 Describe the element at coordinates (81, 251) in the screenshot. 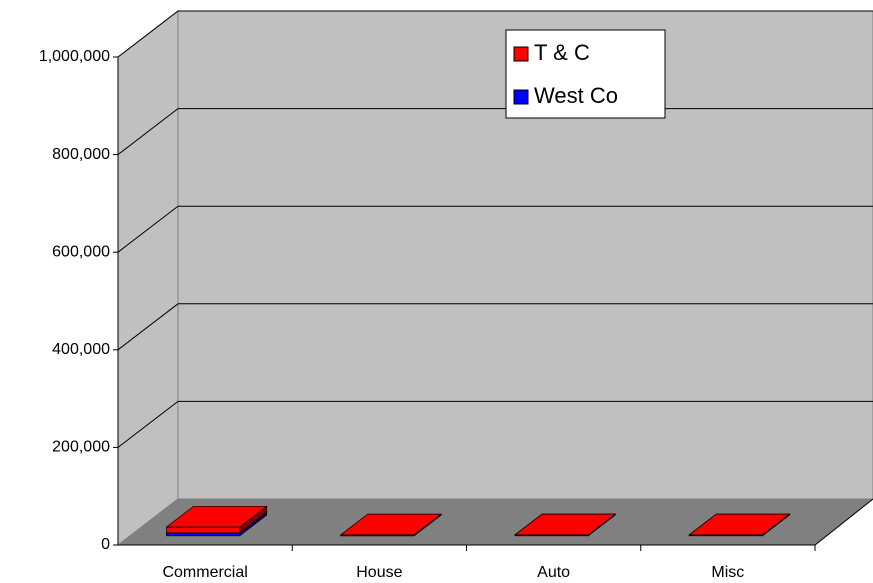

I see `y-tick-label: 600,000` at that location.